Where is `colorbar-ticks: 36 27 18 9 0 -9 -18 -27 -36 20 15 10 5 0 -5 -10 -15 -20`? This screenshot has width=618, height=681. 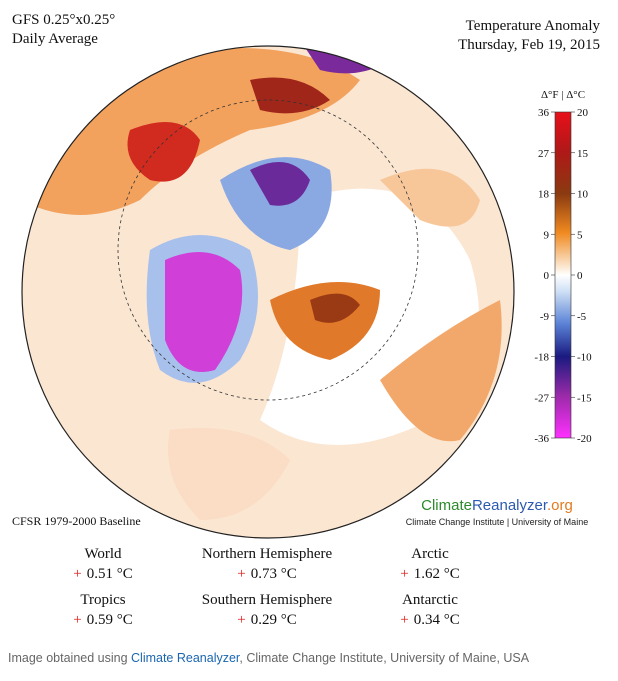
colorbar-ticks: 36 27 18 9 0 -9 -18 -27 -36 20 15 10 5 0 -5 -10 -15 -20 is located at coordinates (563, 276).